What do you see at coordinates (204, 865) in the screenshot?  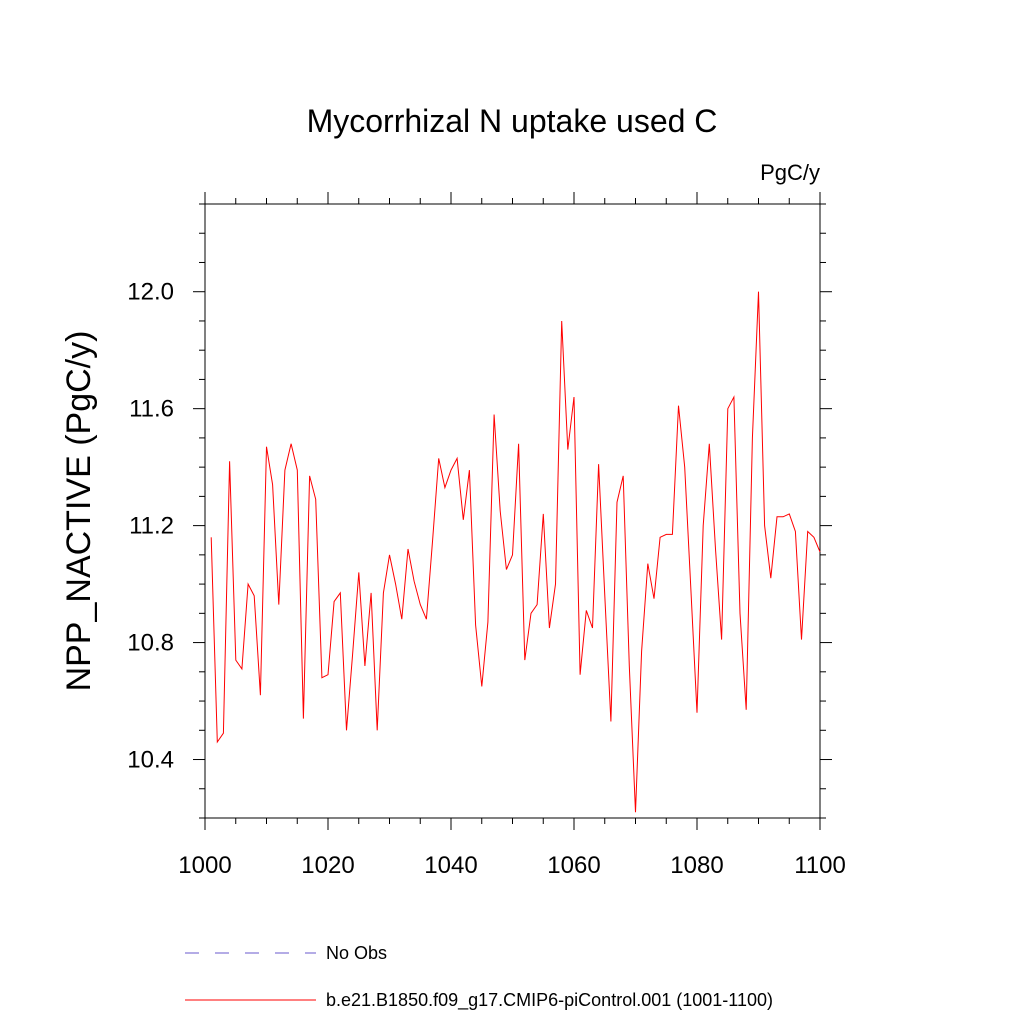 I see `x-tick-label: 1000` at bounding box center [204, 865].